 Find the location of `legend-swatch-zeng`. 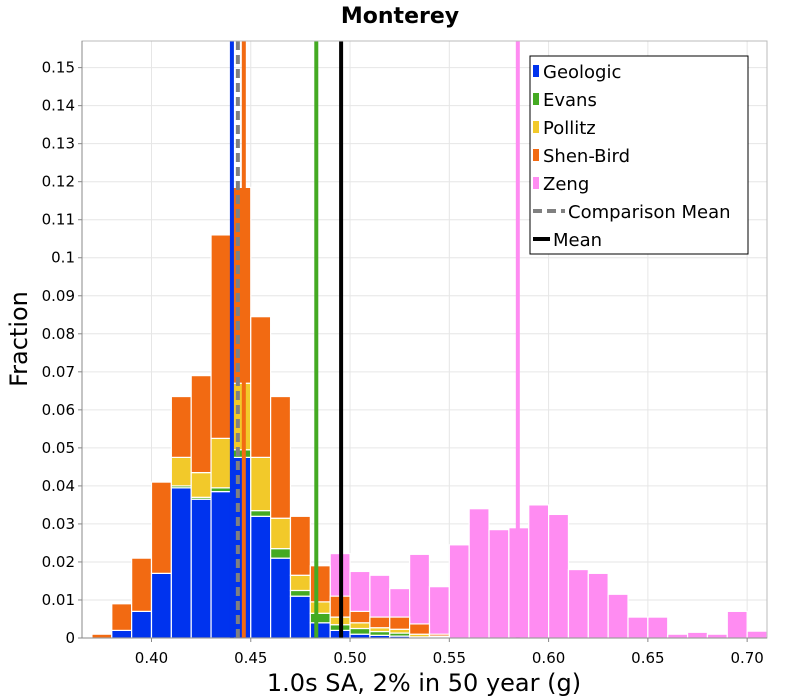

legend-swatch-zeng is located at coordinates (536, 183).